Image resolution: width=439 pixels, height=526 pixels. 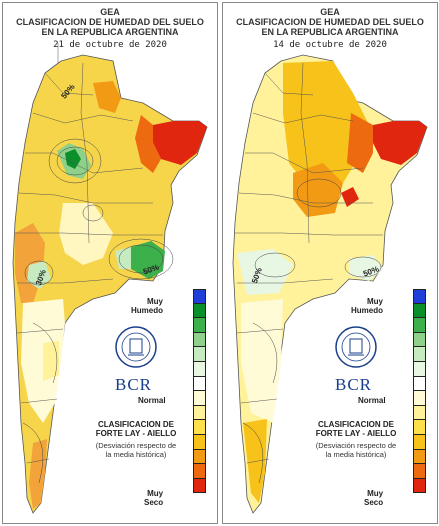 I want to click on dry-centre, so click(x=318, y=190).